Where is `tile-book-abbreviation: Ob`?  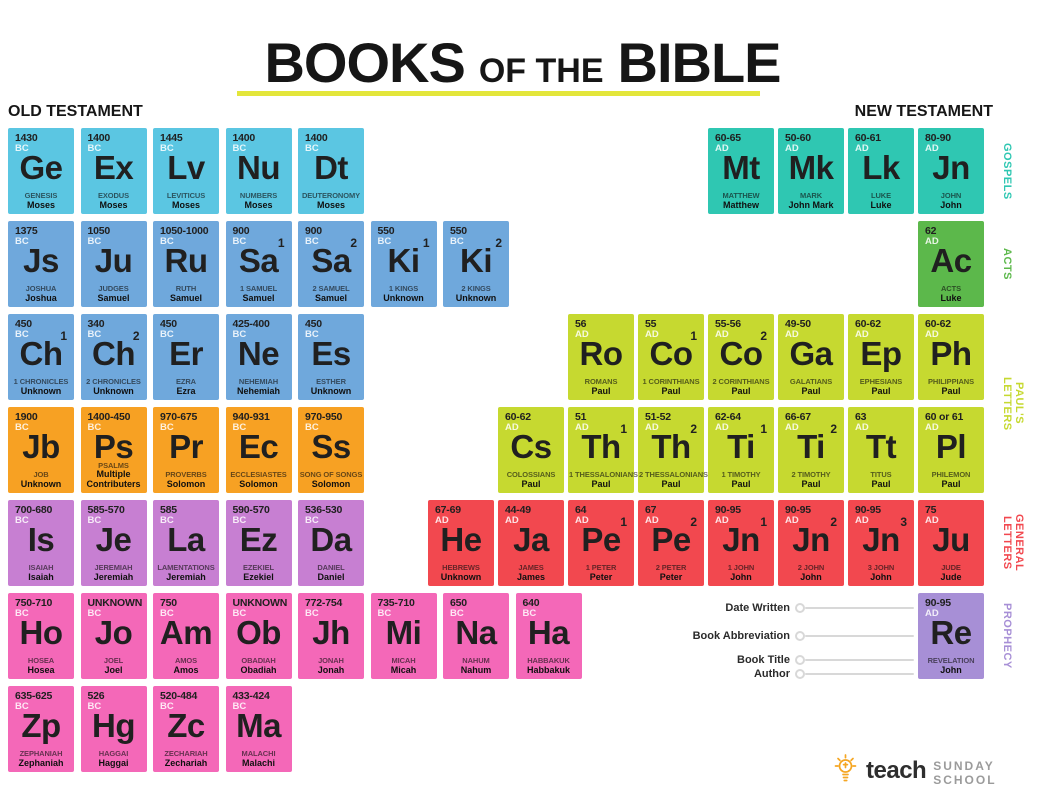 tile-book-abbreviation: Ob is located at coordinates (258, 632).